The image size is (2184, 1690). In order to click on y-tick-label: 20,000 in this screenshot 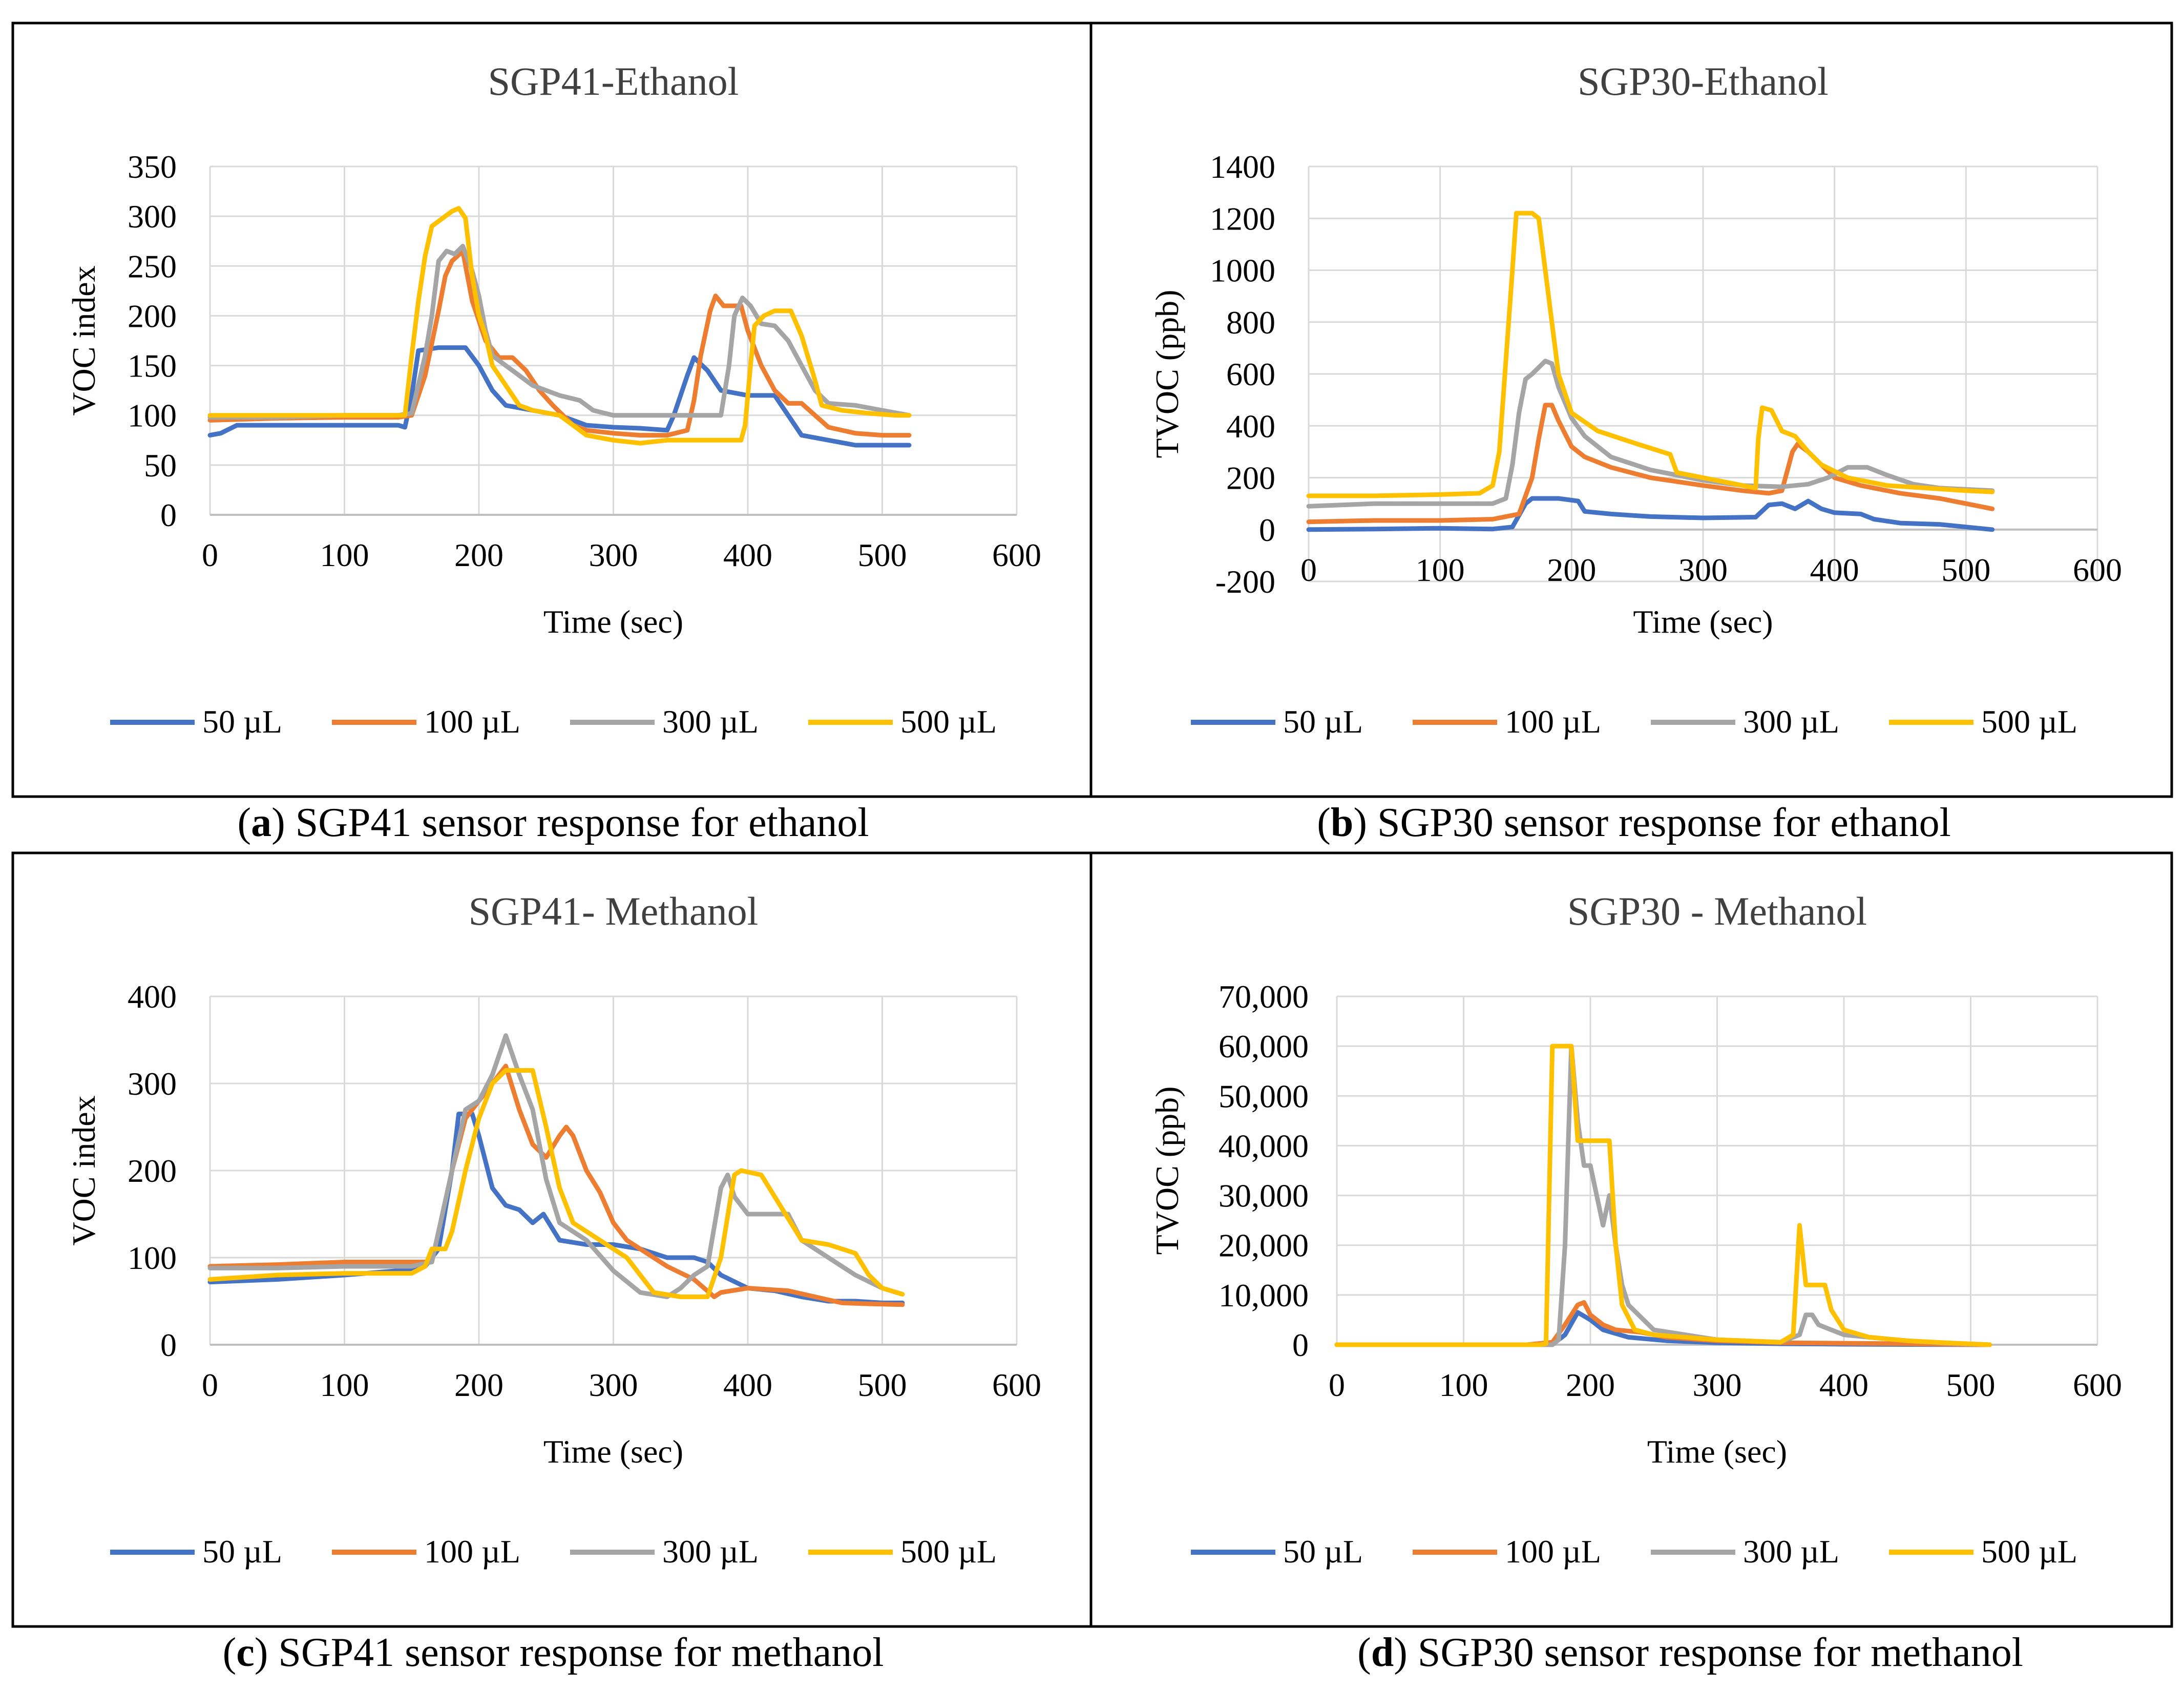, I will do `click(1264, 1245)`.